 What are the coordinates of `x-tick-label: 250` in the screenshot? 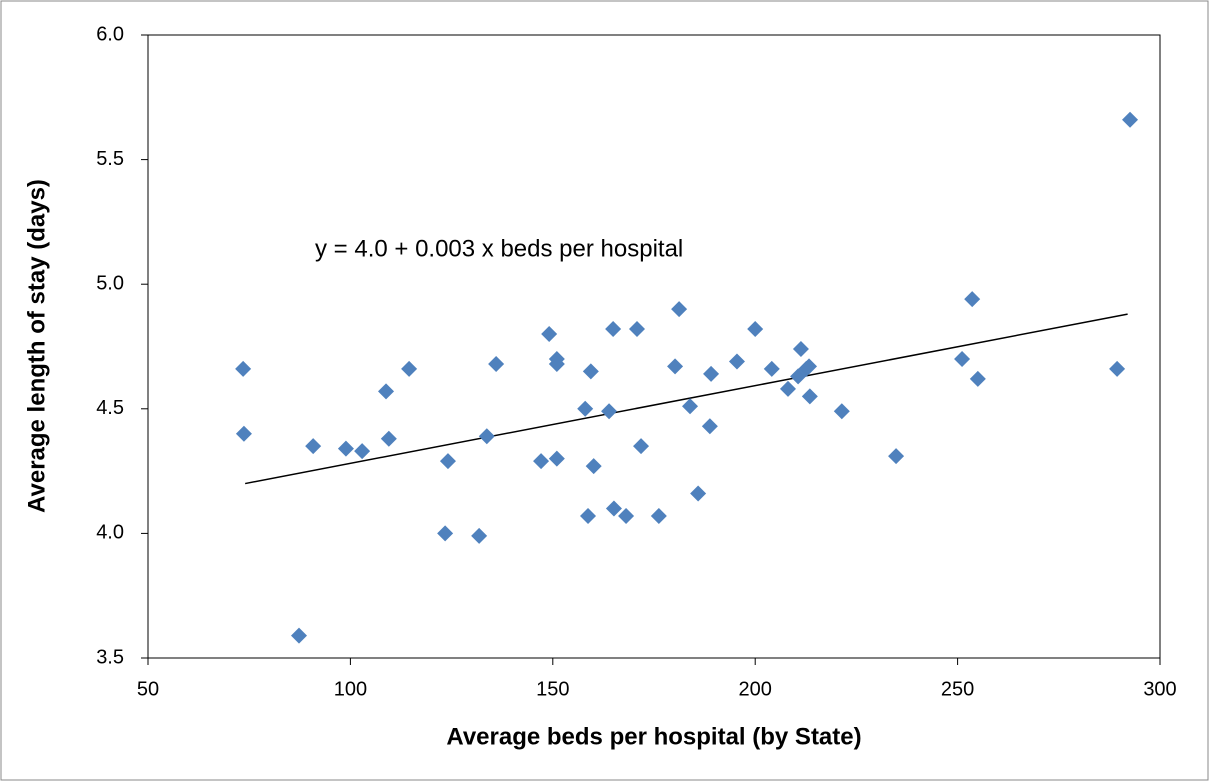 It's located at (957, 689).